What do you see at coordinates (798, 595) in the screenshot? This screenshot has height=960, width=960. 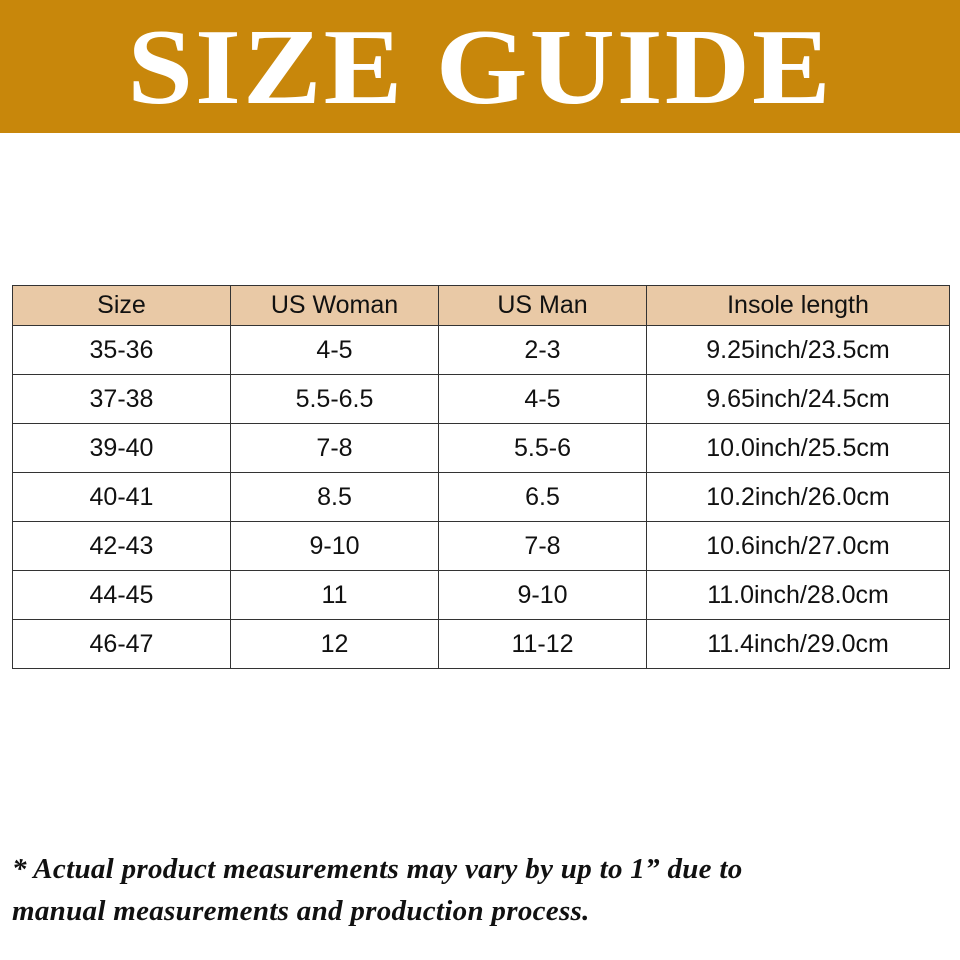 I see `table-cell: 11.0inch/28.0cm` at bounding box center [798, 595].